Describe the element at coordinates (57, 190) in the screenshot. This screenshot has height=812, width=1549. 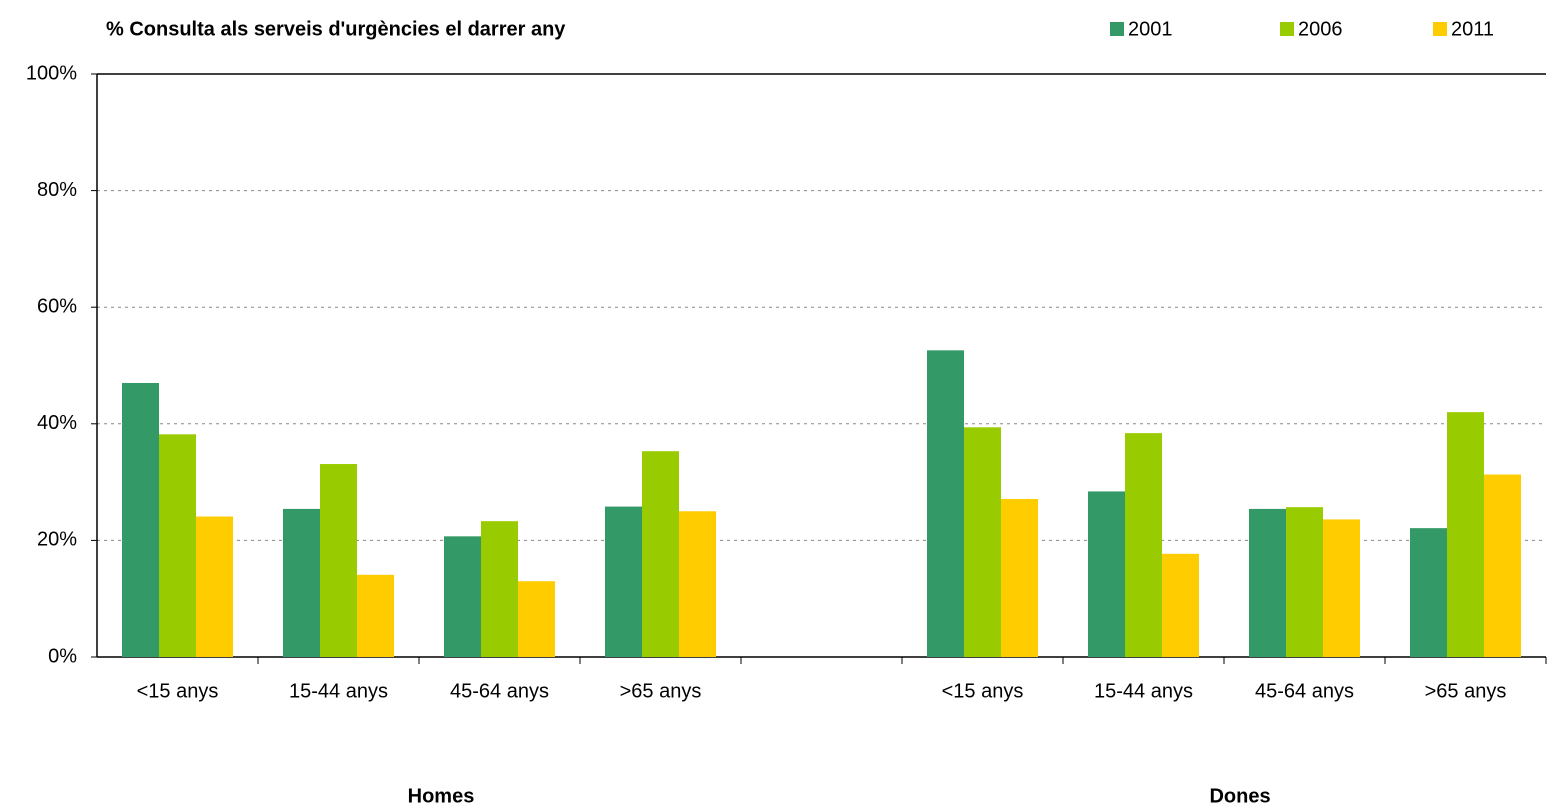
I see `y-tick-label: 80%` at that location.